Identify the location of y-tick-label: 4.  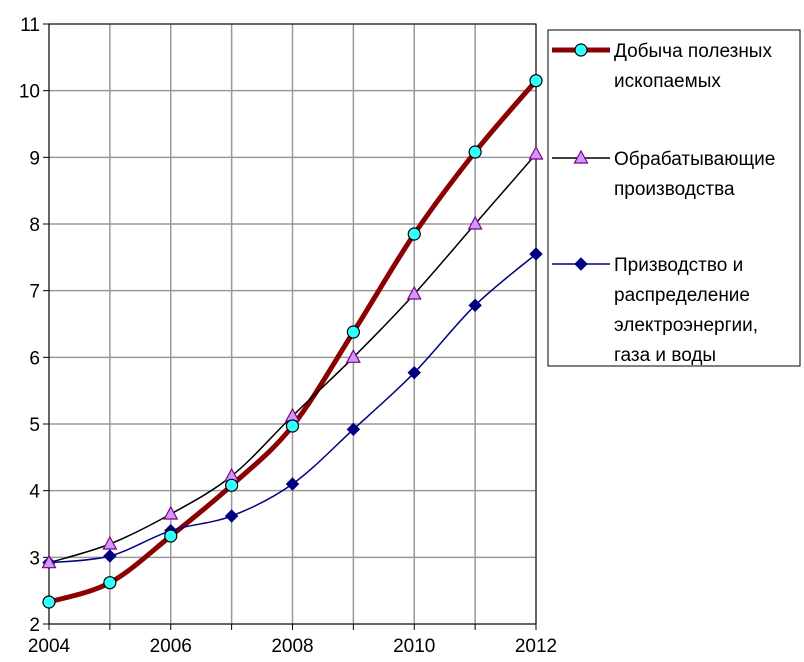
(34, 492).